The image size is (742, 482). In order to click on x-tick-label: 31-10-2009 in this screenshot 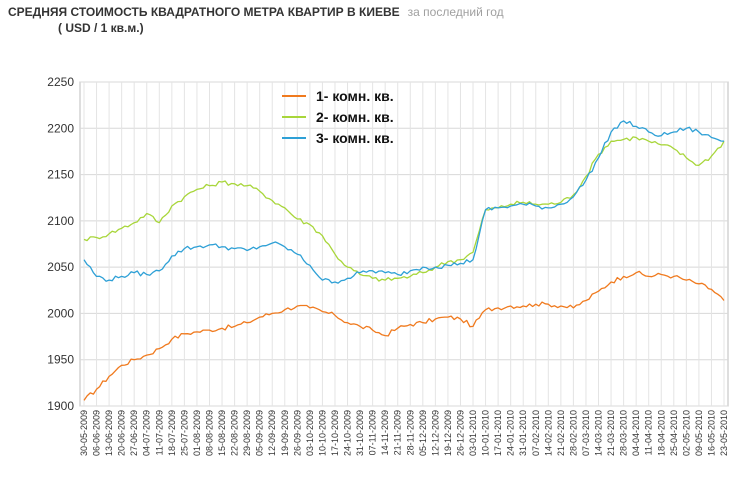, I will do `click(360, 433)`.